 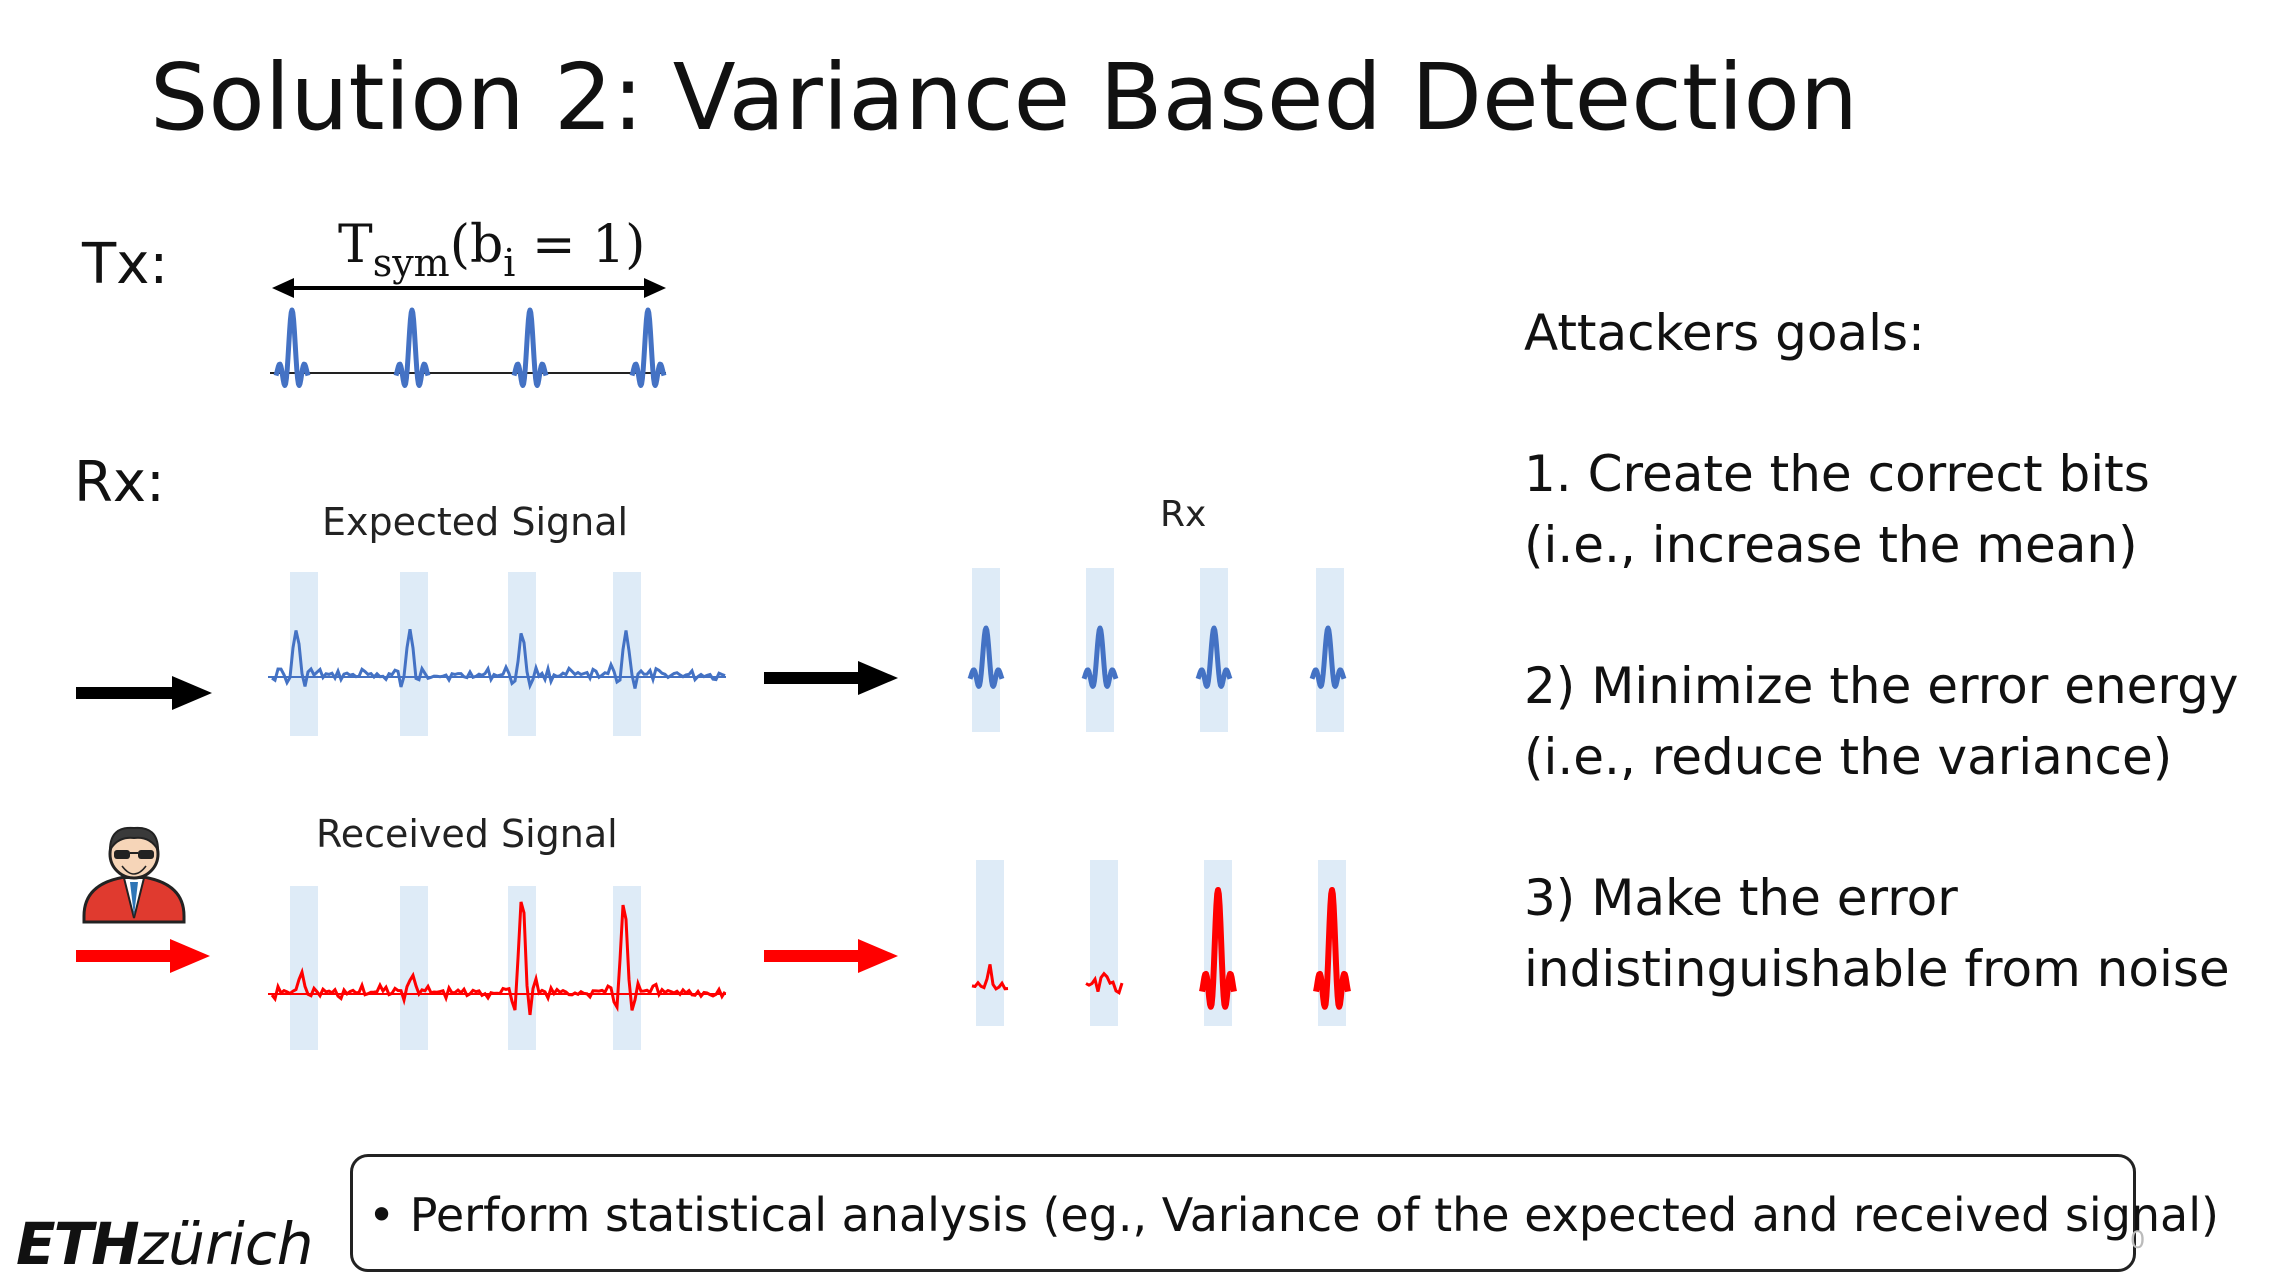 What do you see at coordinates (1157, 657) in the screenshot?
I see `rx-expected-pulses` at bounding box center [1157, 657].